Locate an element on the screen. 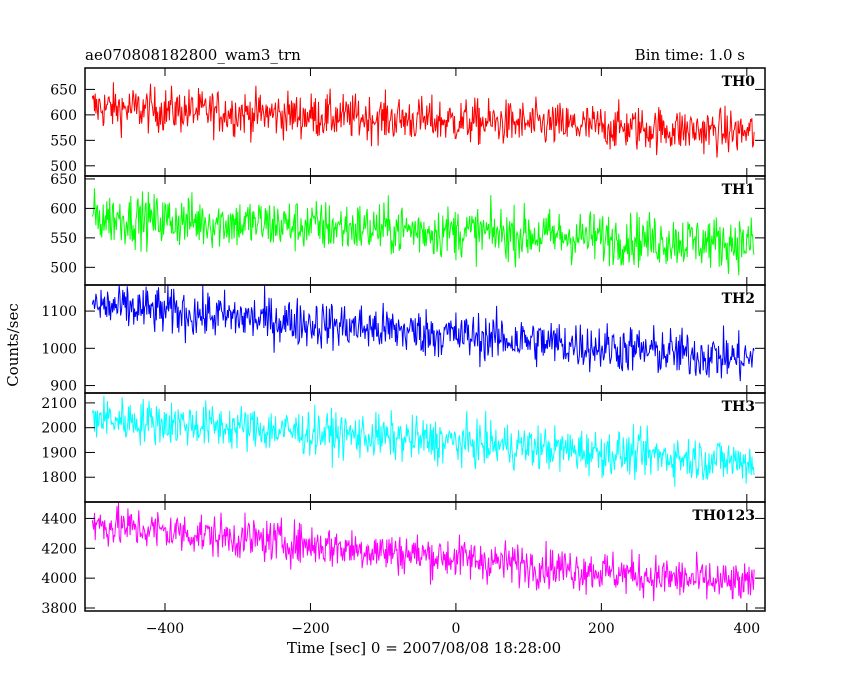 The width and height of the screenshot is (850, 680). y-tick-label: 1100 is located at coordinates (59, 312).